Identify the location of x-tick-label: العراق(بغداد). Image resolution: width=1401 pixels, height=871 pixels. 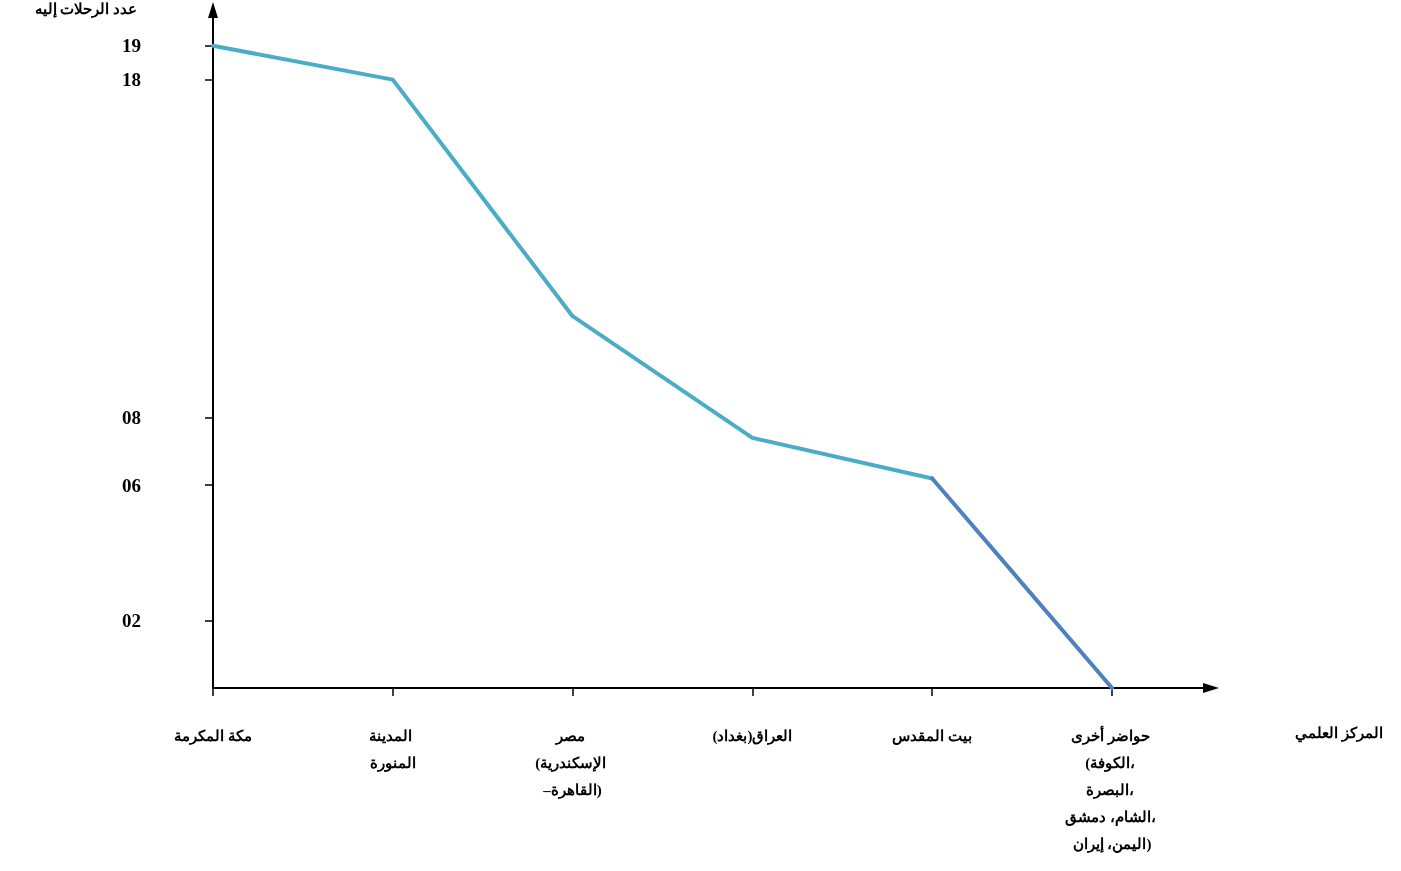
(752, 736).